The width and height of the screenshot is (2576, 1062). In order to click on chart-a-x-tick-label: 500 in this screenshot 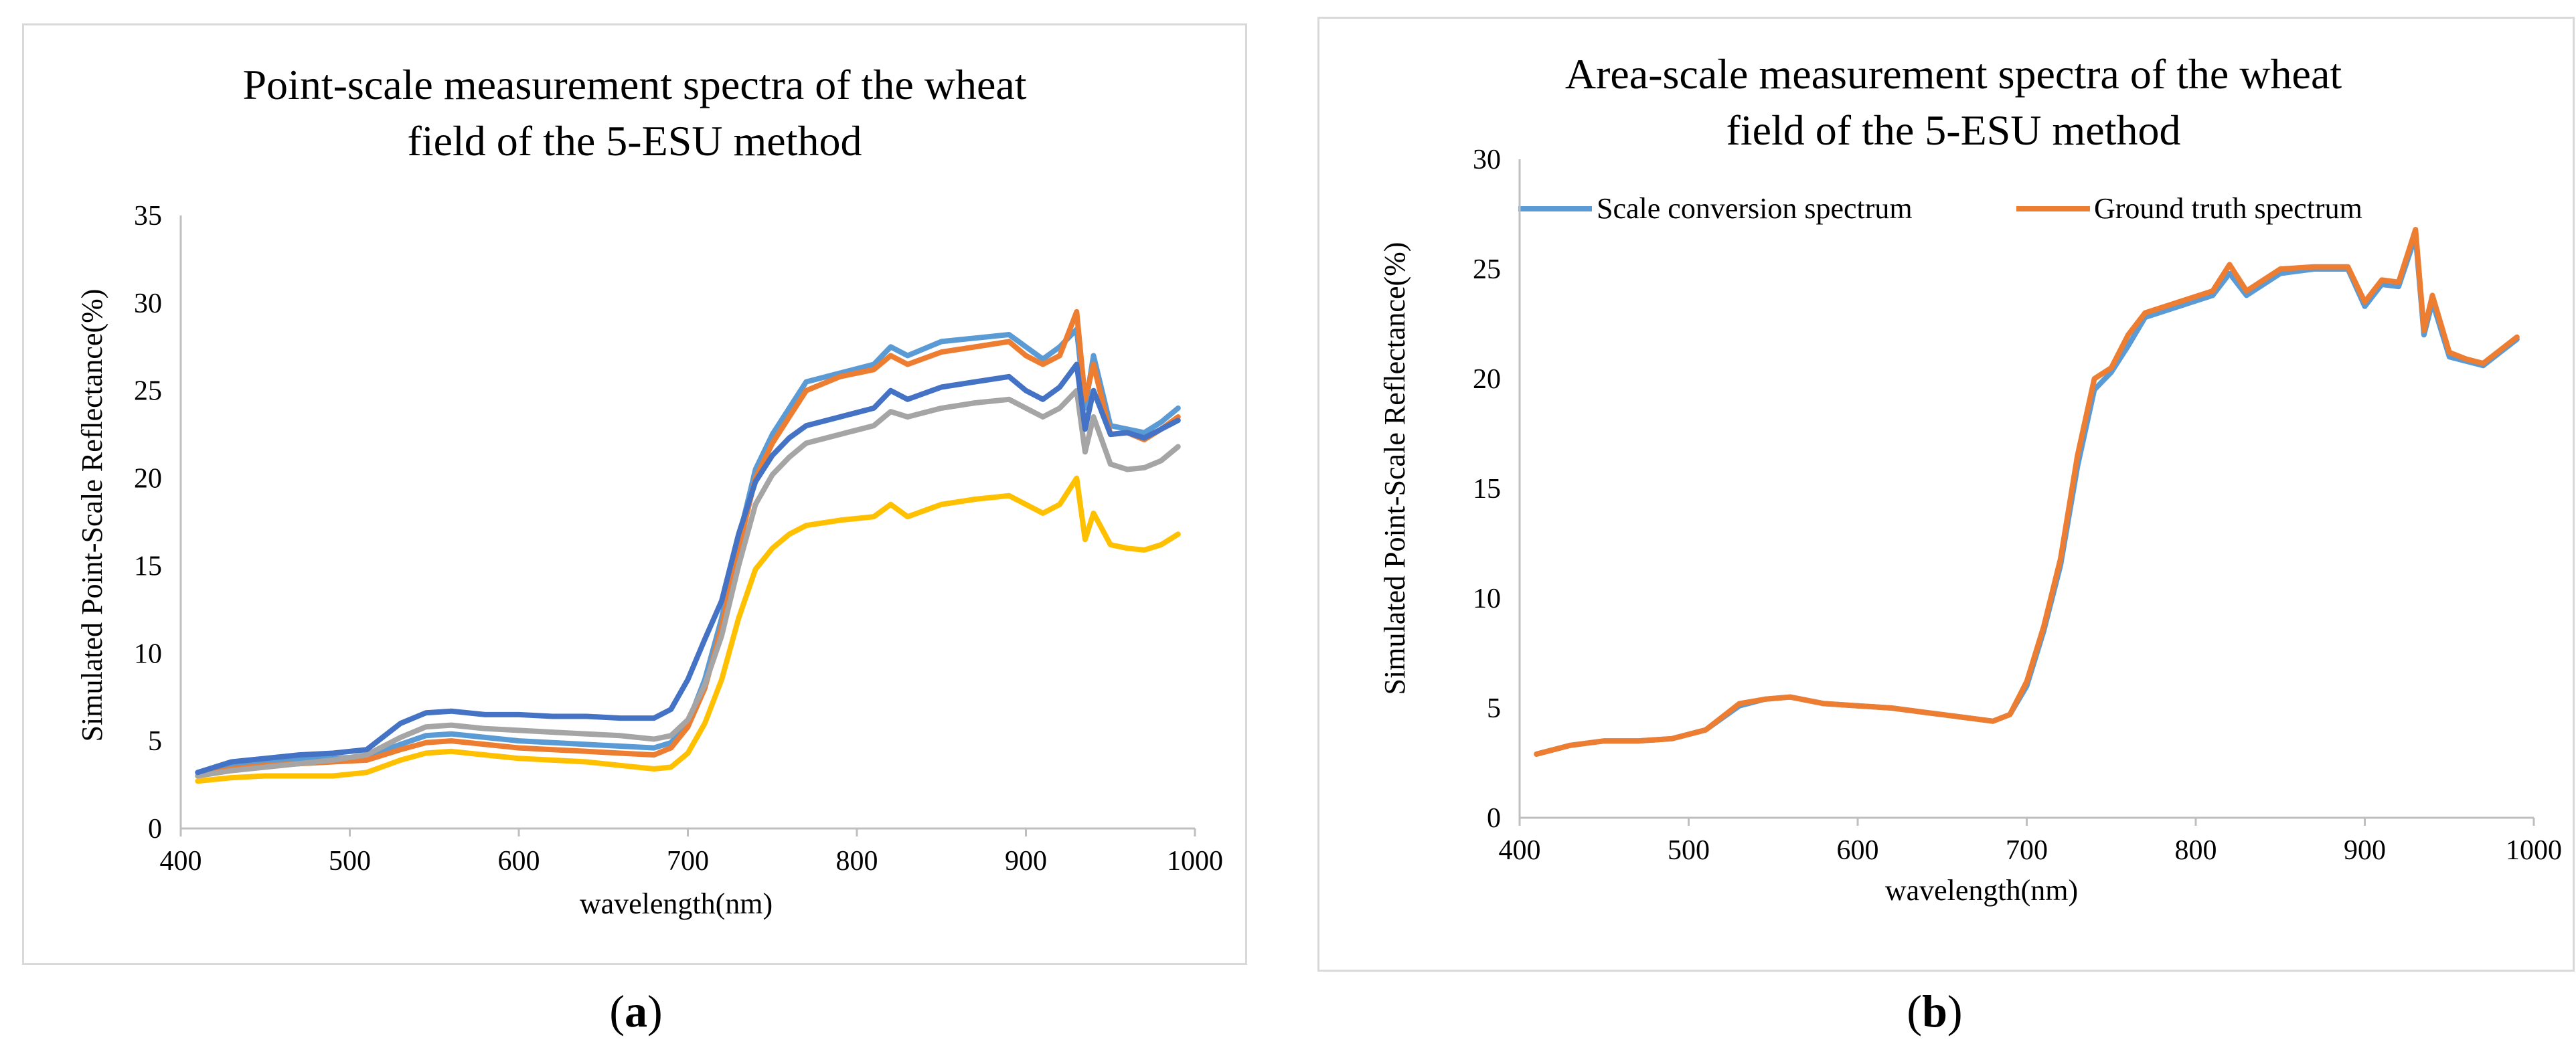, I will do `click(350, 861)`.